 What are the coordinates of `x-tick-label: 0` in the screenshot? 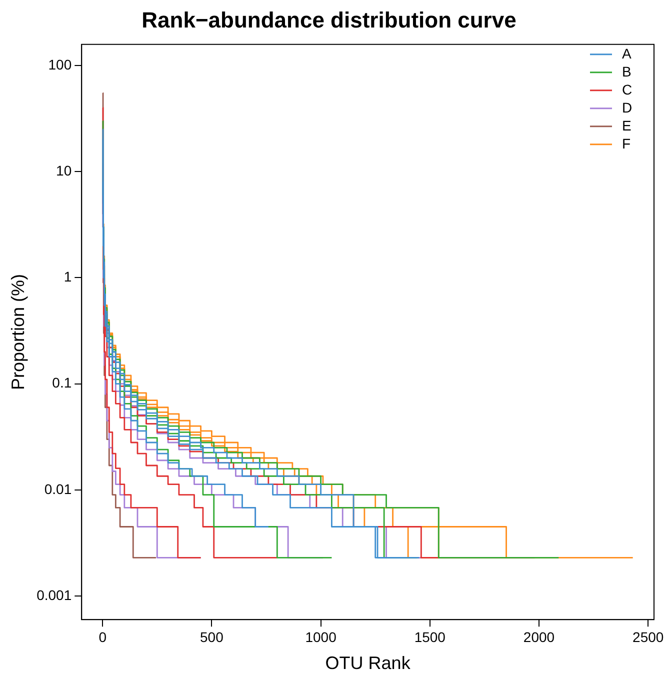 It's located at (102, 636).